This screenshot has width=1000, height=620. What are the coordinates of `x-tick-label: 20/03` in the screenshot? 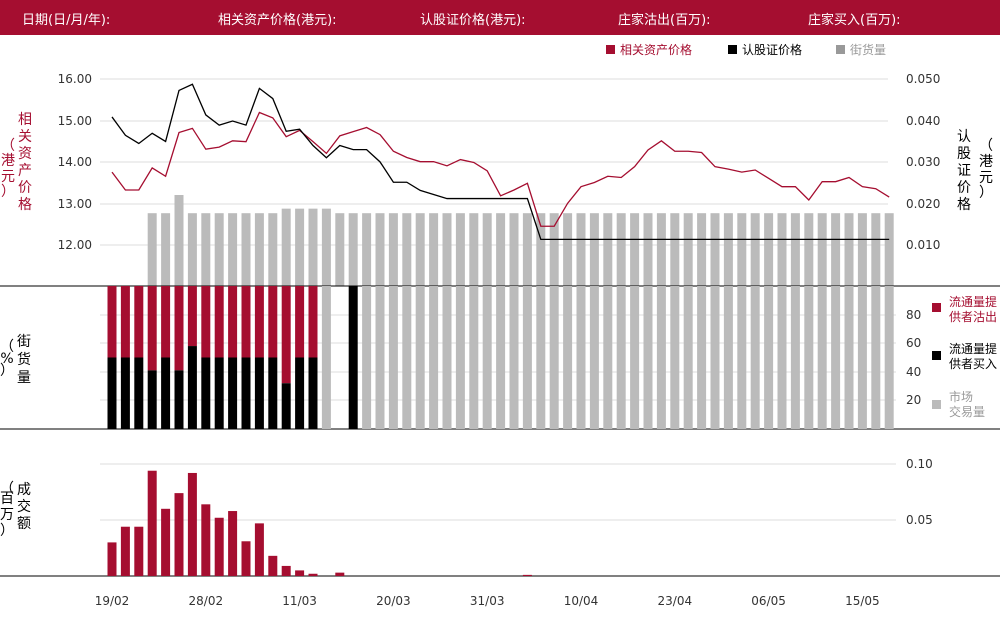 It's located at (393, 601).